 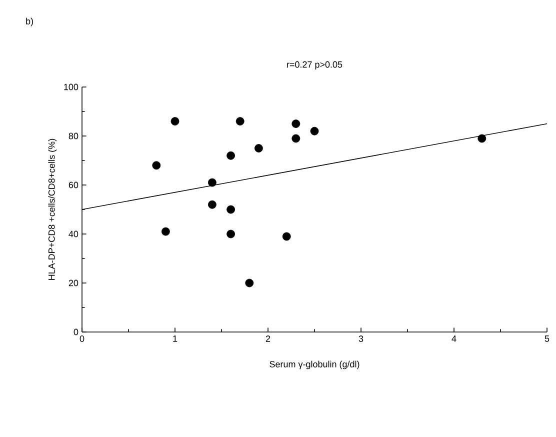 What do you see at coordinates (76, 332) in the screenshot?
I see `y-tick-label: 0` at bounding box center [76, 332].